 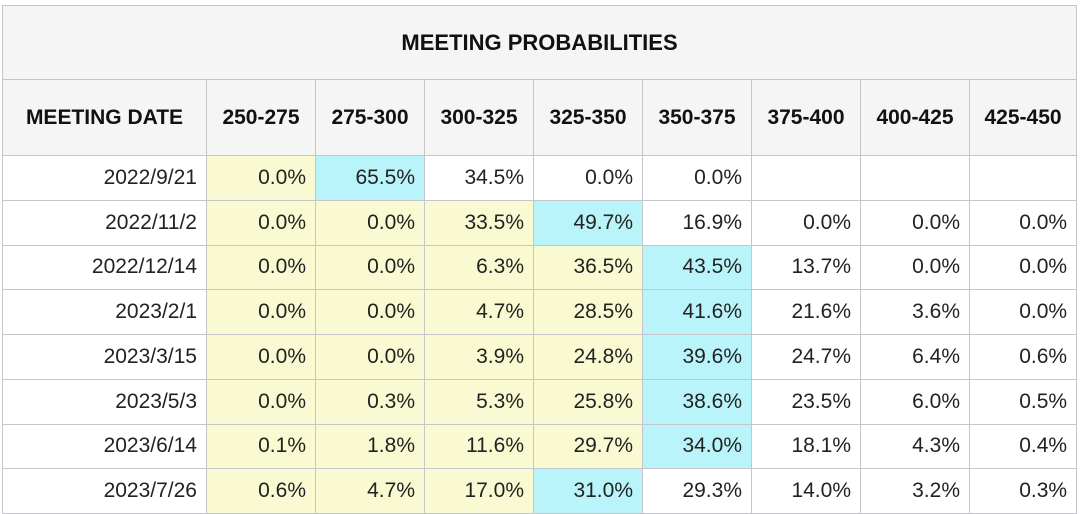 What do you see at coordinates (104, 222) in the screenshot?
I see `meeting-date-cell: 2022/11/2` at bounding box center [104, 222].